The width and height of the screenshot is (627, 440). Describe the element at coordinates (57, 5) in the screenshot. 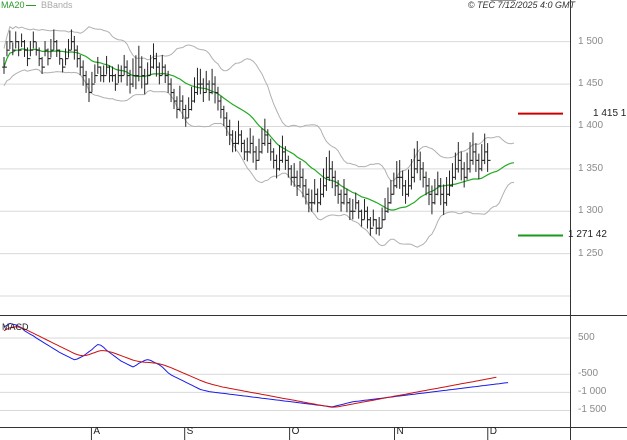

I see `bbands-legend-label: BBands` at that location.